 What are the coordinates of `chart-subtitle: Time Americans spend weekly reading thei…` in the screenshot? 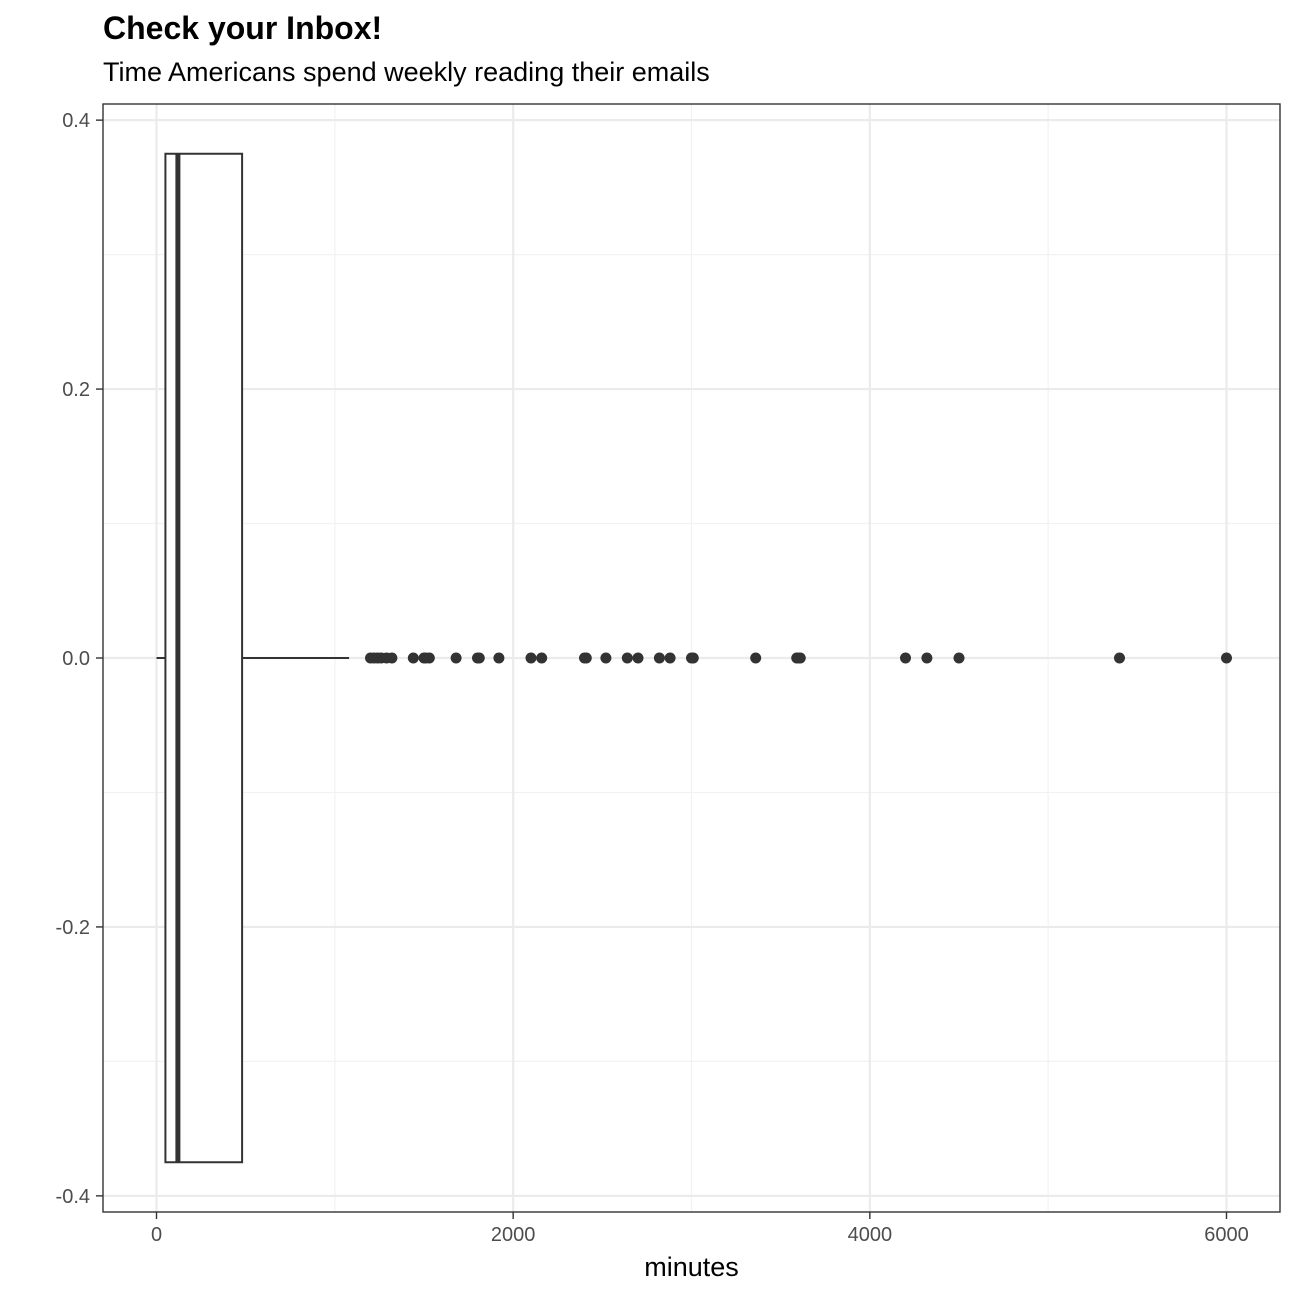 It's located at (406, 72).